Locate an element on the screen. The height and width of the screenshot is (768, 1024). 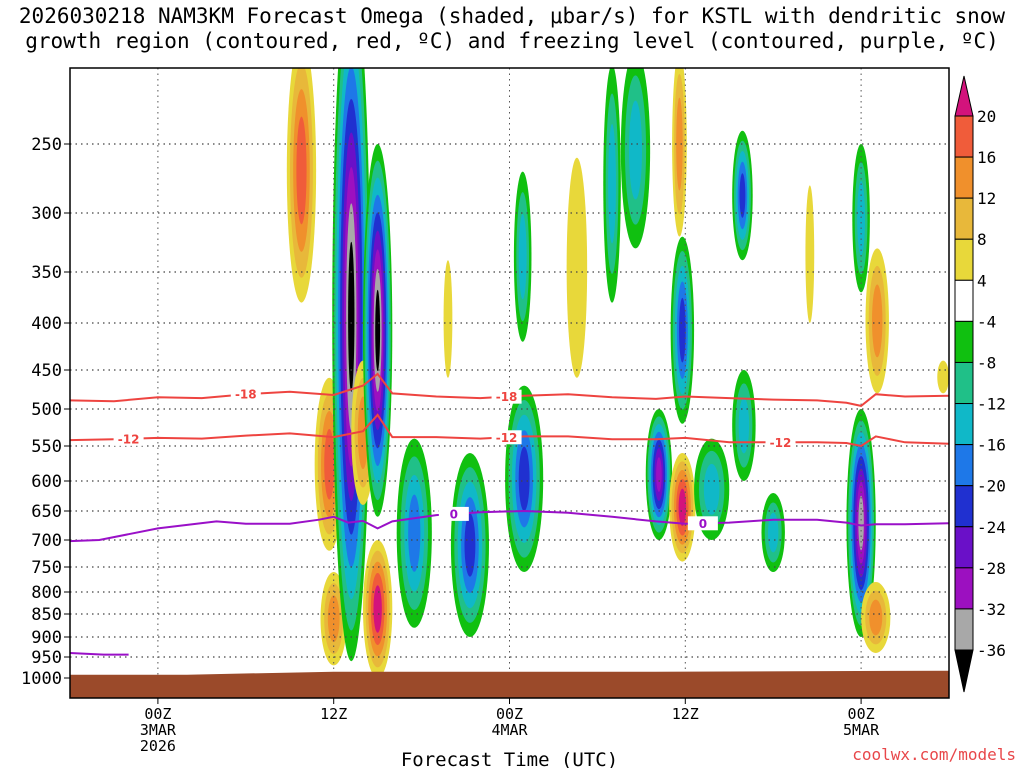
terrain-fill is located at coordinates (509, 684).